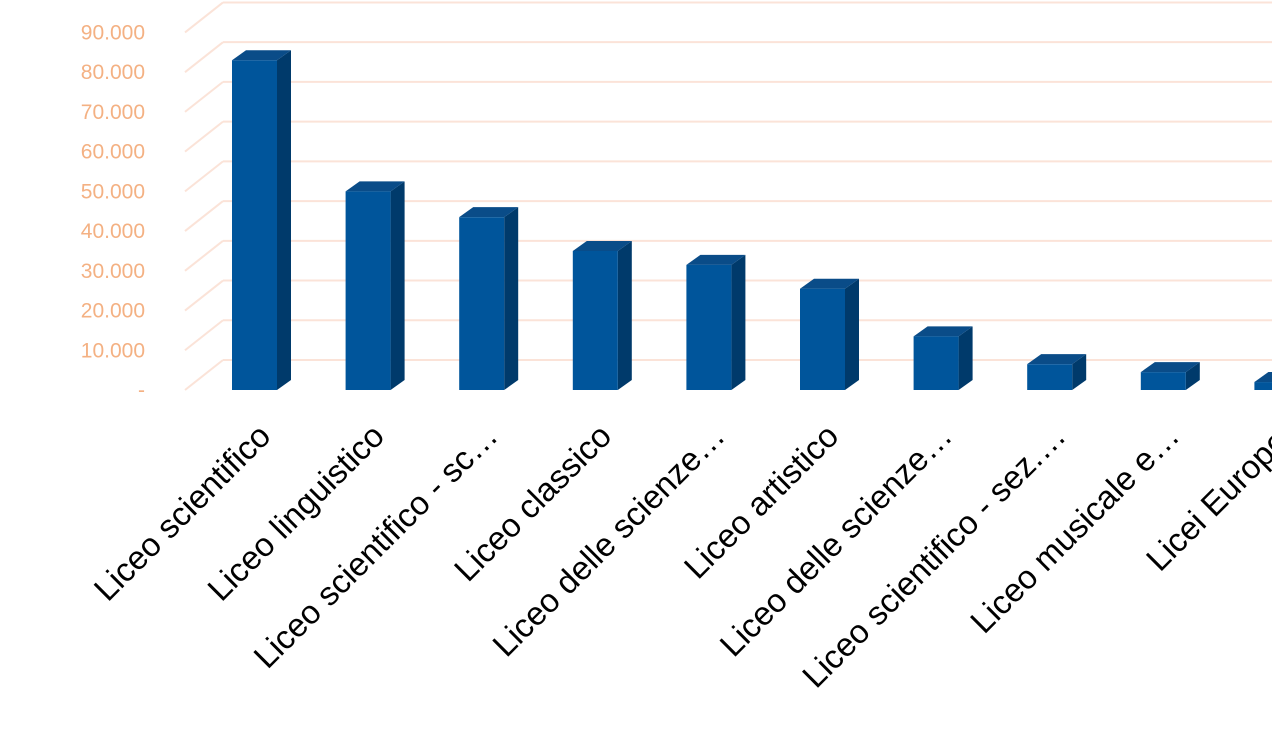  Describe the element at coordinates (113, 271) in the screenshot. I see `y-tick-label: 30.000` at that location.